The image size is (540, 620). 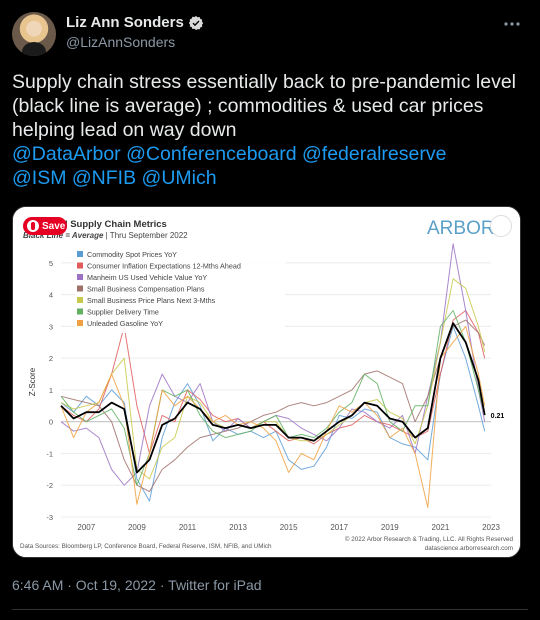 I want to click on end-value-label: 0.21, so click(x=498, y=416).